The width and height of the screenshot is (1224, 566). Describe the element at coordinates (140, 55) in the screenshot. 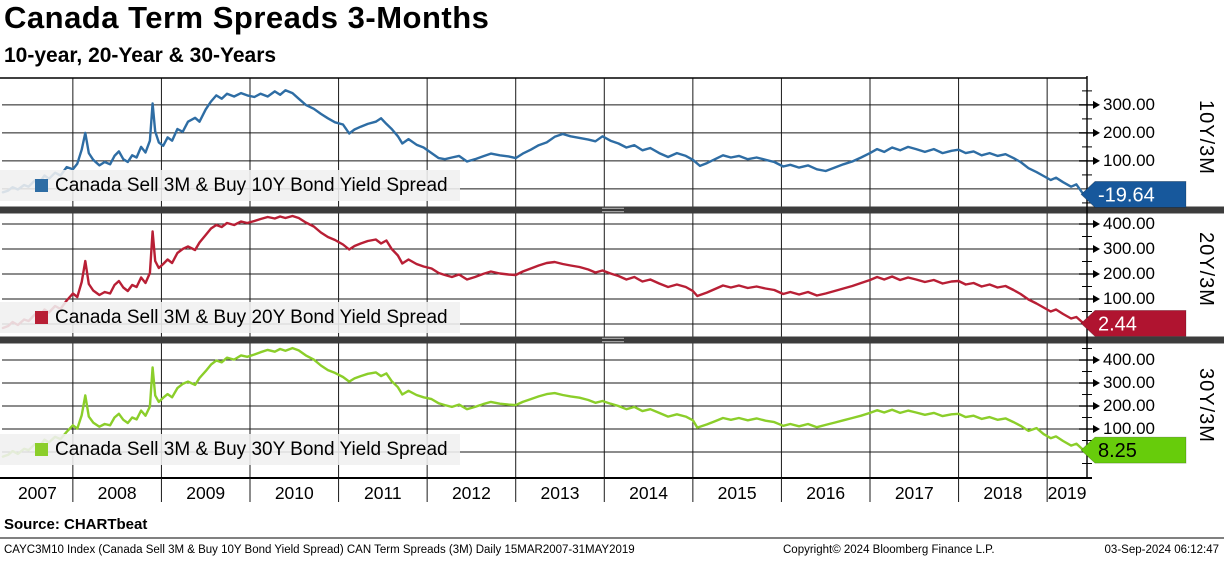

I see `page-subtitle: 10-year, 20-Year & 30-Years` at that location.